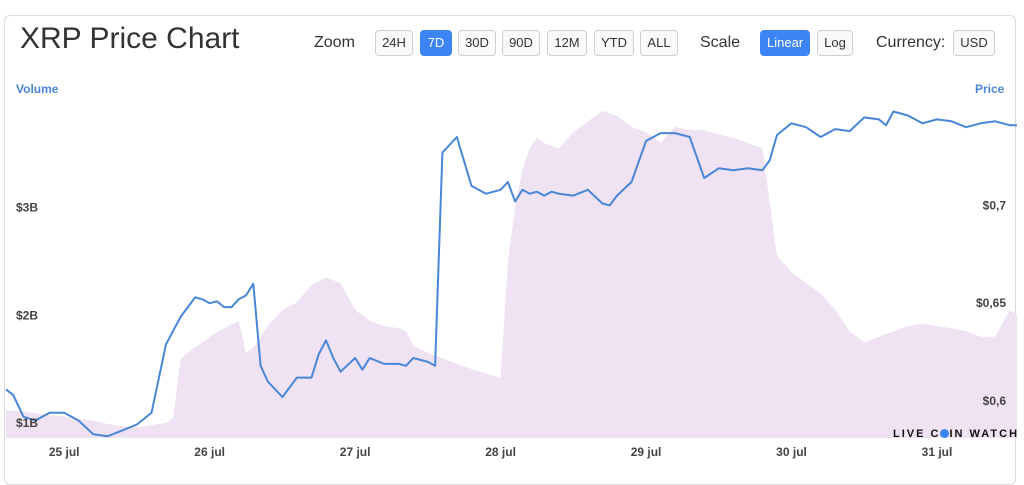 This screenshot has width=1024, height=485. I want to click on live-coin-watch-logo: LIVE C IN WATCH, so click(956, 434).